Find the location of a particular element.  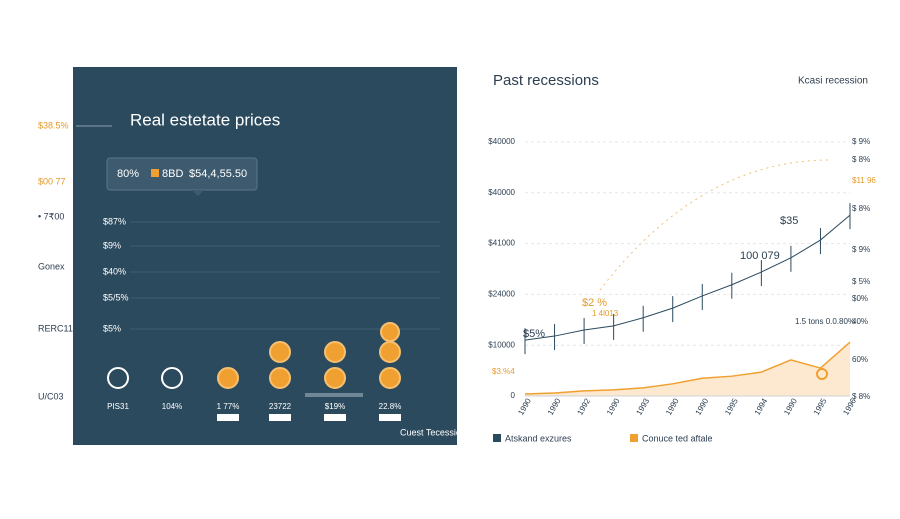

annotation: $2 % is located at coordinates (594, 303).